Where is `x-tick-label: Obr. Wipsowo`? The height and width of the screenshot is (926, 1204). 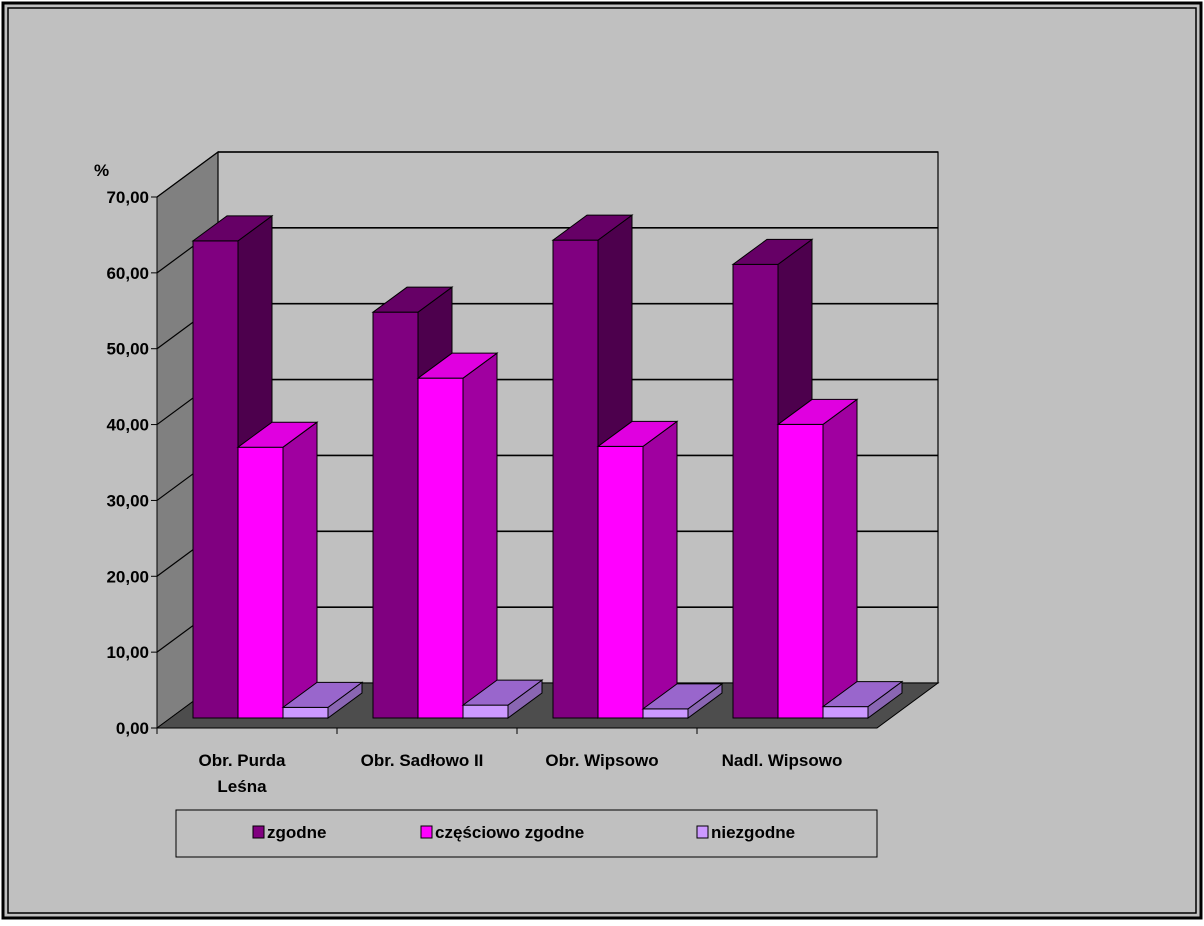 x-tick-label: Obr. Wipsowo is located at coordinates (601, 760).